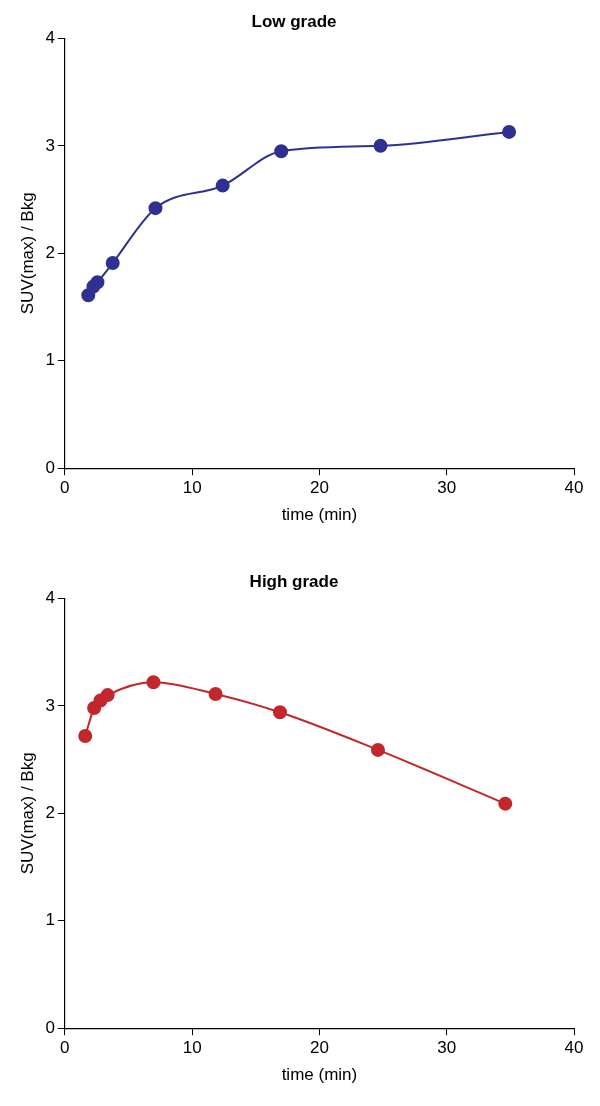  I want to click on chart-title: High grade, so click(294, 581).